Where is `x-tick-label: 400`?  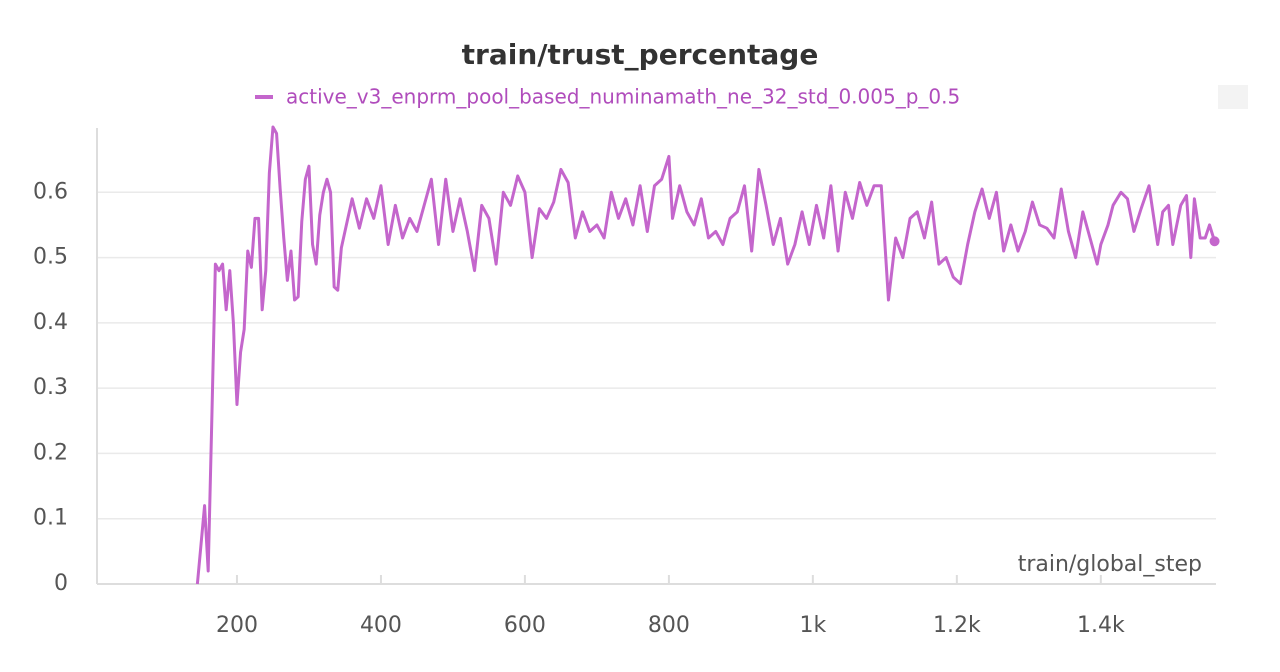 x-tick-label: 400 is located at coordinates (381, 625).